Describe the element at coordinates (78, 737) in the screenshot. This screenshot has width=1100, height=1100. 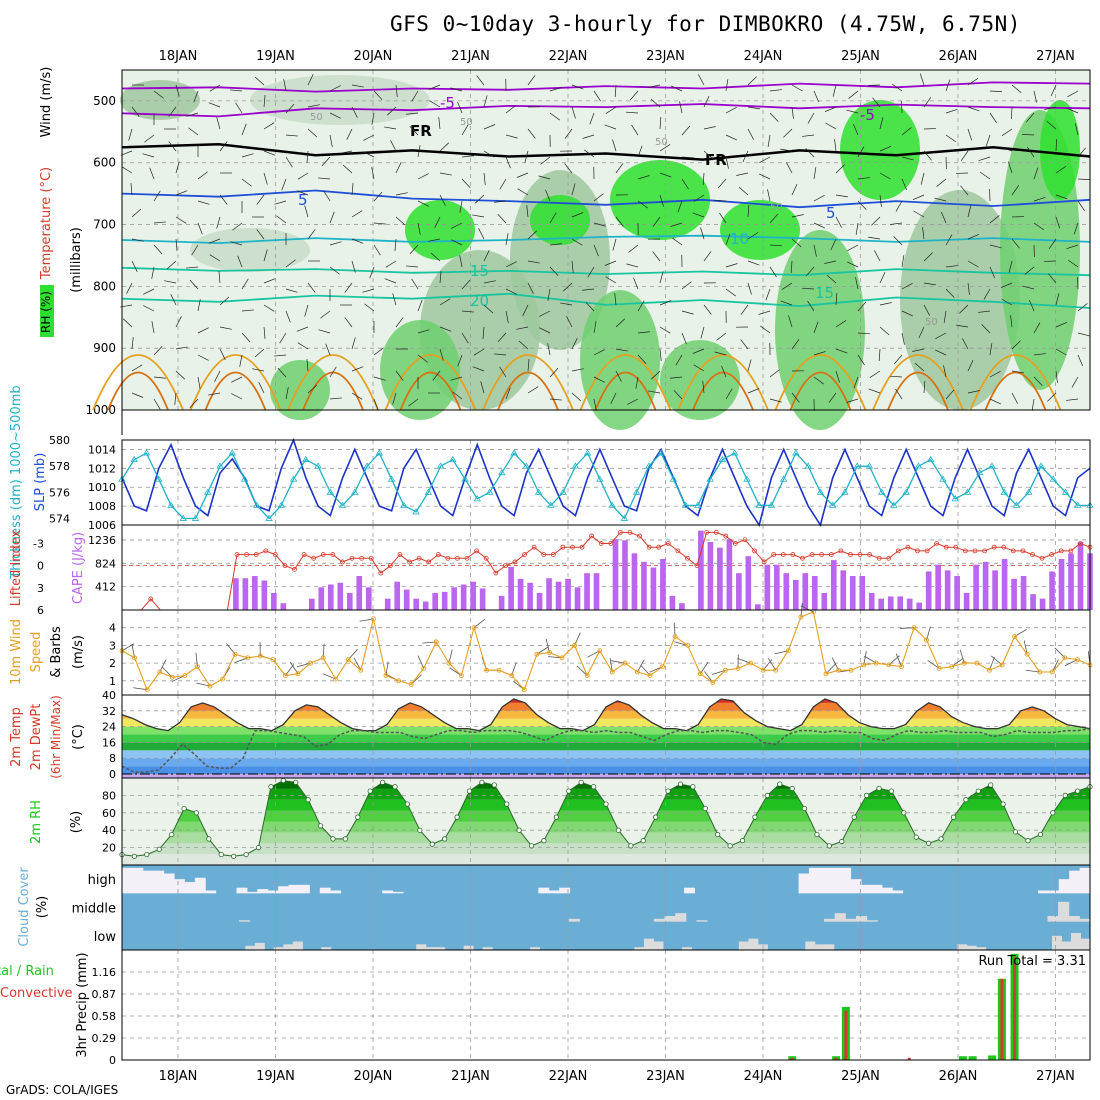
I see `ylabel-temp-unit: (°C)` at that location.